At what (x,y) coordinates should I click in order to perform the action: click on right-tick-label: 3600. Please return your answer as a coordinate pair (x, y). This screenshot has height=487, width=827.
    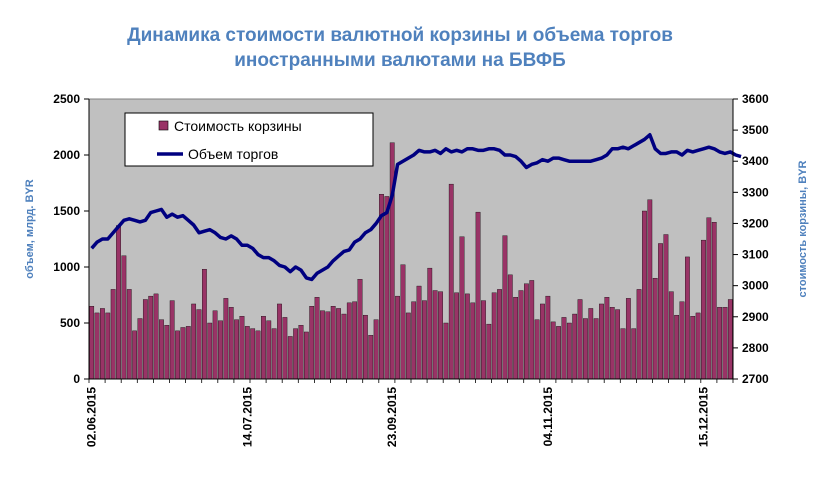
    Looking at the image, I should click on (755, 99).